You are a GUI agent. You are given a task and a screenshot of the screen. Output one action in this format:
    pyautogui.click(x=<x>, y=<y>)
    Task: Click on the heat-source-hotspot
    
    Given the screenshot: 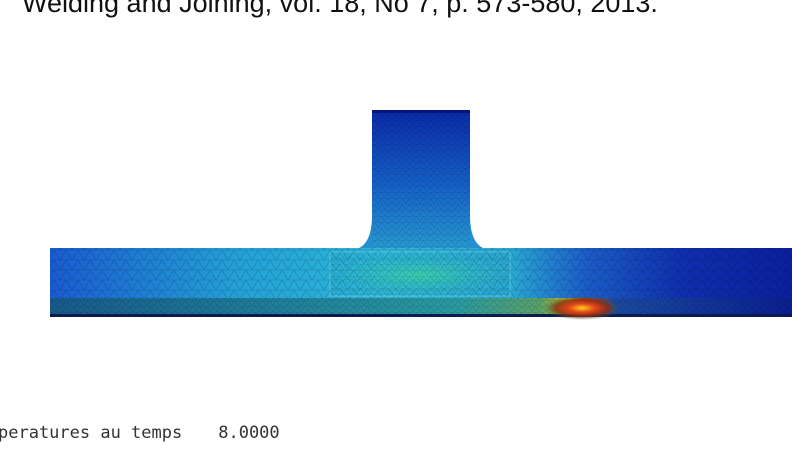 What is the action you would take?
    pyautogui.click(x=582, y=308)
    